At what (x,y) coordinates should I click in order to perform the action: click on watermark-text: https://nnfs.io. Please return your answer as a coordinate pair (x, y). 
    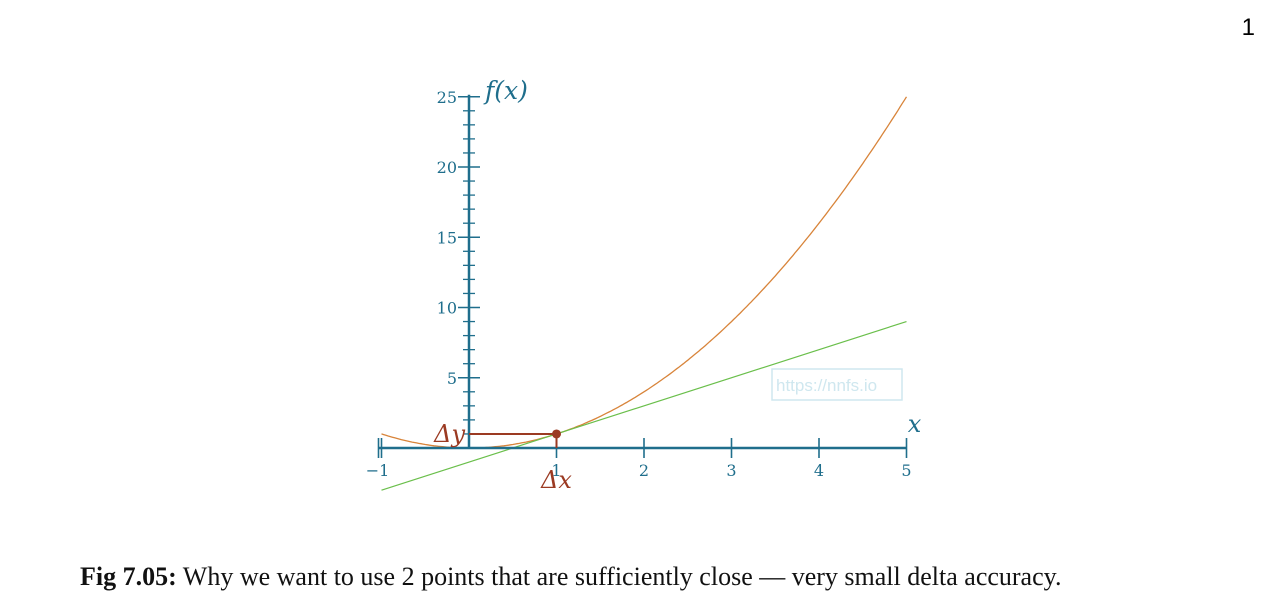
    Looking at the image, I should click on (826, 385).